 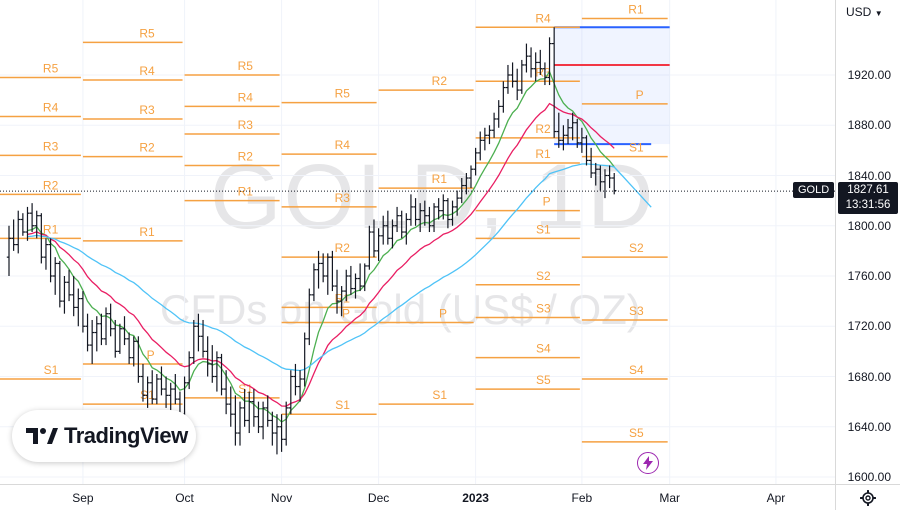 I want to click on time-tick-label: Mar, so click(x=669, y=498).